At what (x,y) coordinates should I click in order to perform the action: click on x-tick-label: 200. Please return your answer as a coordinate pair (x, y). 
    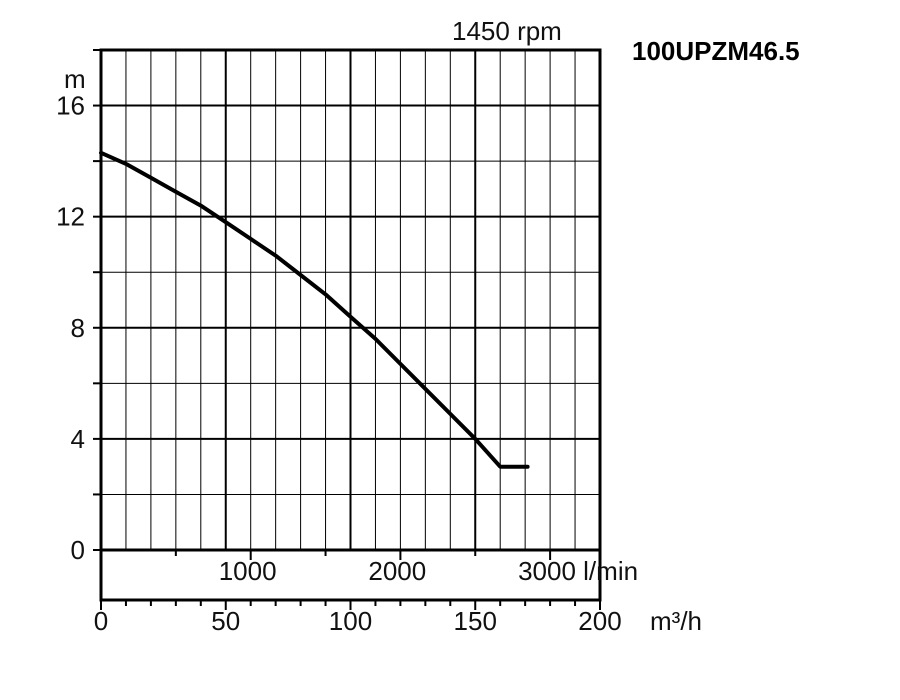
    Looking at the image, I should click on (599, 621).